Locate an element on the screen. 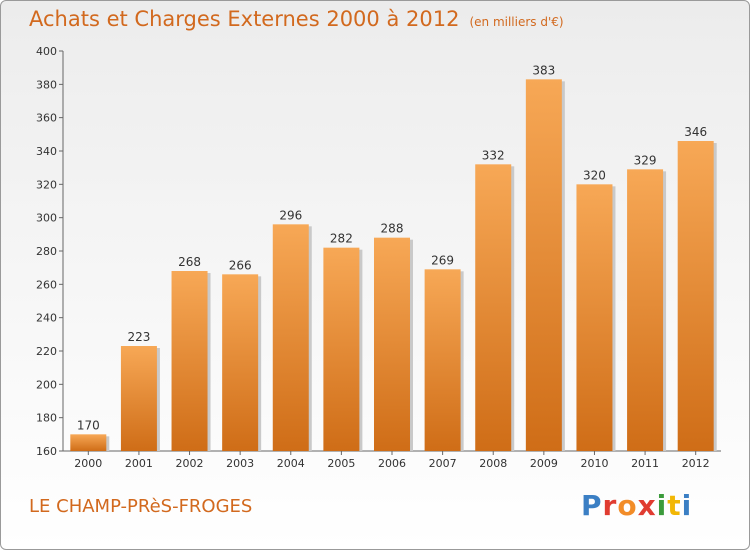 The image size is (750, 550). y-tick-label: 340 is located at coordinates (46, 151).